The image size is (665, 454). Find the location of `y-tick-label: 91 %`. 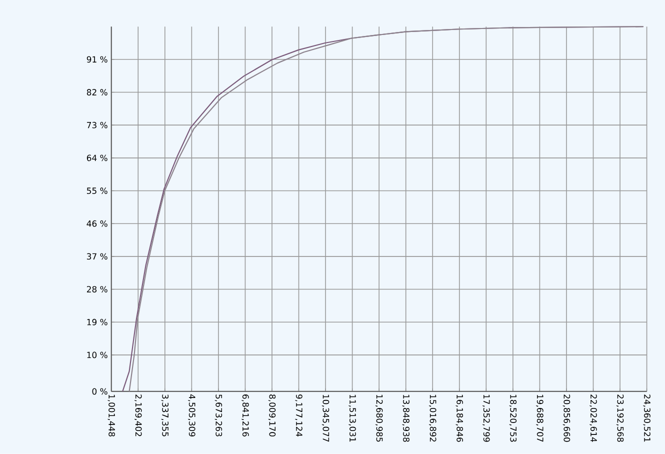

y-tick-label: 91 % is located at coordinates (97, 59).